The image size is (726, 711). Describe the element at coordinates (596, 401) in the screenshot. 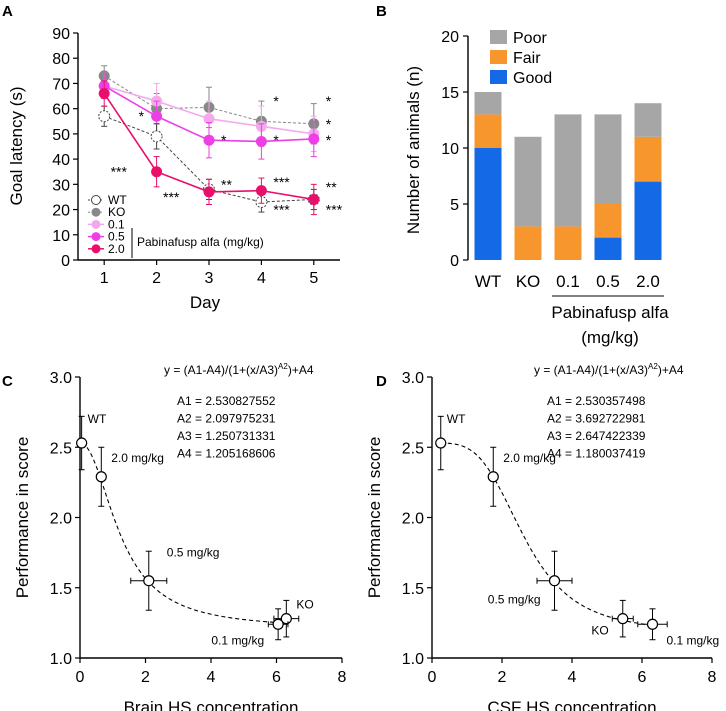

I see `fit-parameter: A1 = 2.530357498` at that location.